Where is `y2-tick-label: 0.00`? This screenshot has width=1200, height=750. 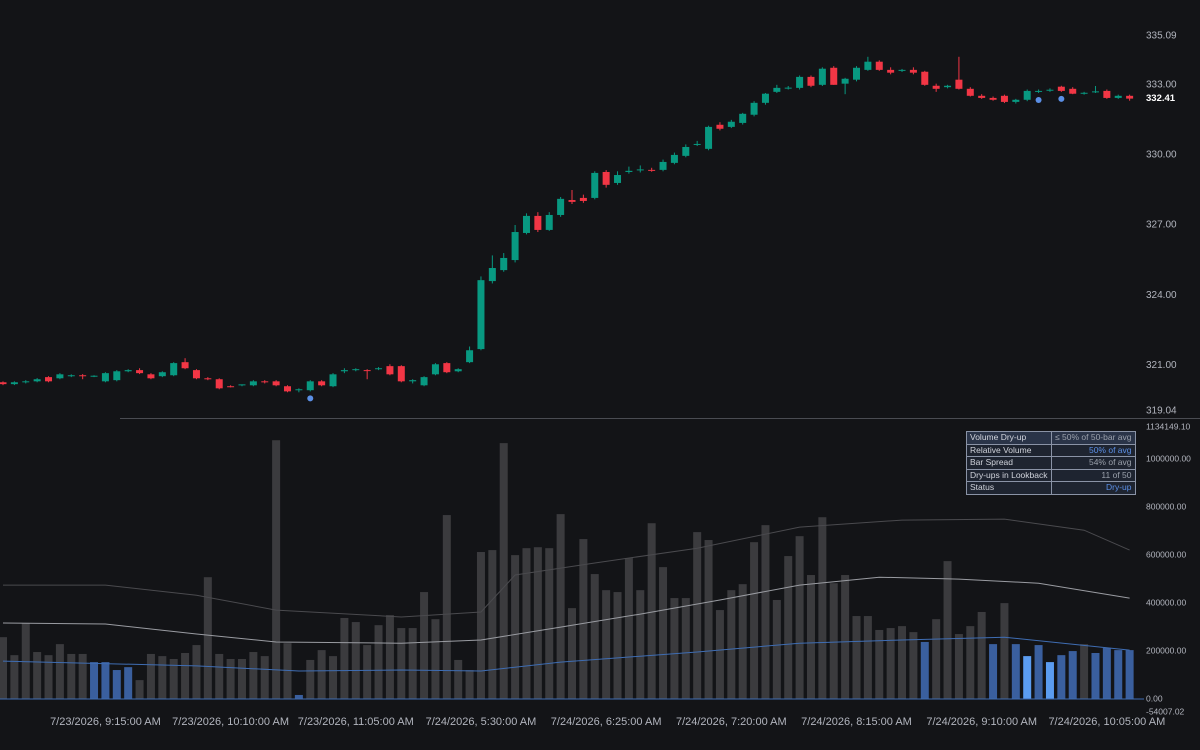
y2-tick-label: 0.00 is located at coordinates (1154, 698).